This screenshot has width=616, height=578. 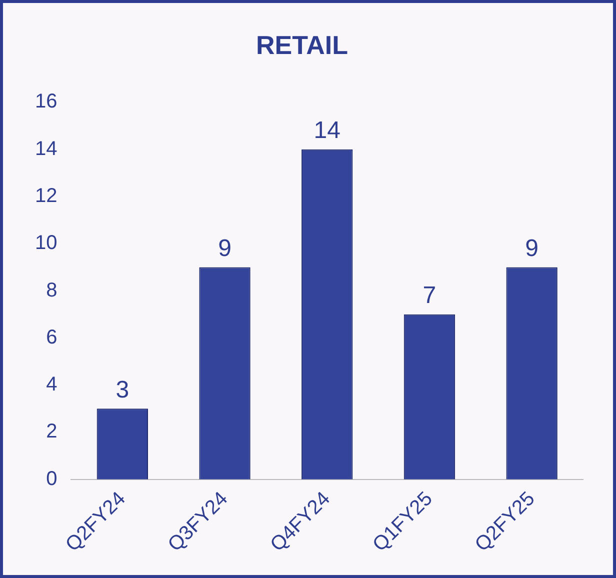 What do you see at coordinates (52, 479) in the screenshot?
I see `y-tick-label: 0` at bounding box center [52, 479].